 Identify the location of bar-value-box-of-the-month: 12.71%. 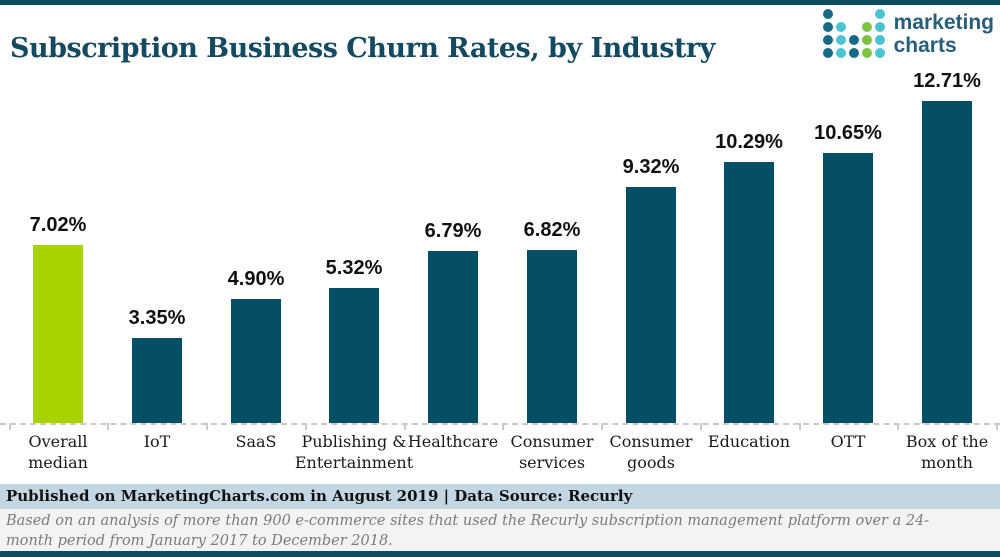
(947, 81).